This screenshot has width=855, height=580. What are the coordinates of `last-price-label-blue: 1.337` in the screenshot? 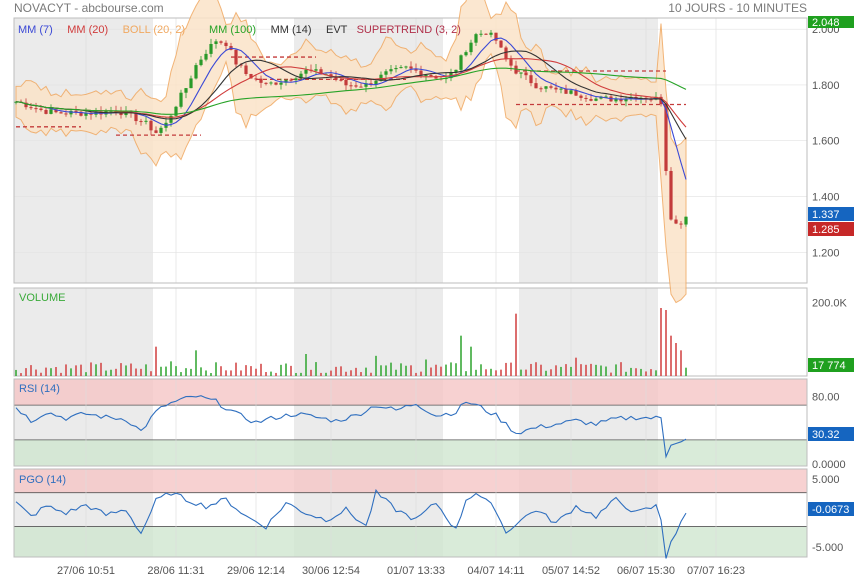 It's located at (826, 215).